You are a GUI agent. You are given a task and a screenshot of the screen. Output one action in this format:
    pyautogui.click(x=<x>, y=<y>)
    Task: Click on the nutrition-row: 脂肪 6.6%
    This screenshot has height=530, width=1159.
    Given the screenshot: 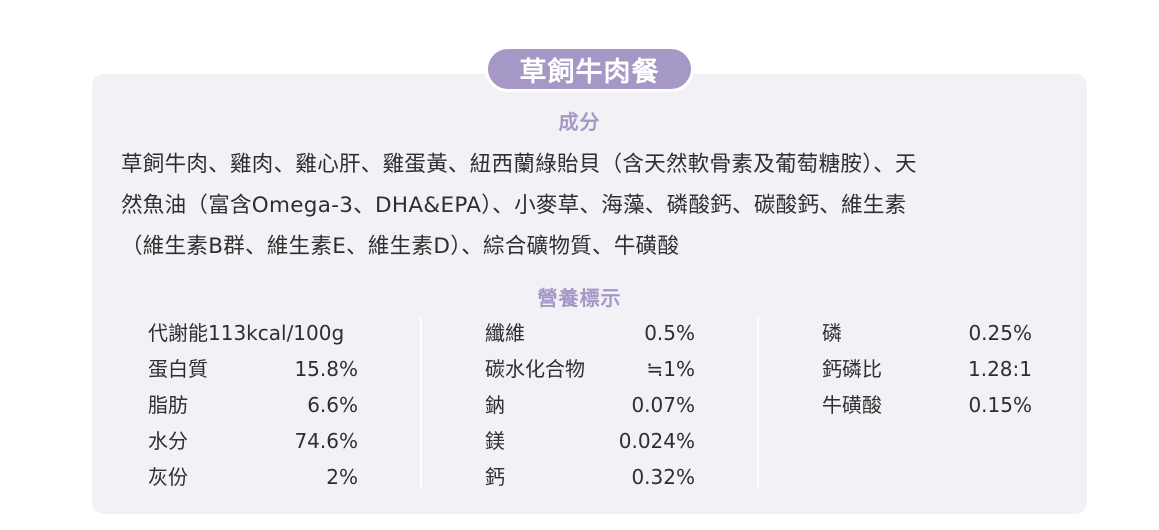 What is the action you would take?
    pyautogui.click(x=253, y=405)
    